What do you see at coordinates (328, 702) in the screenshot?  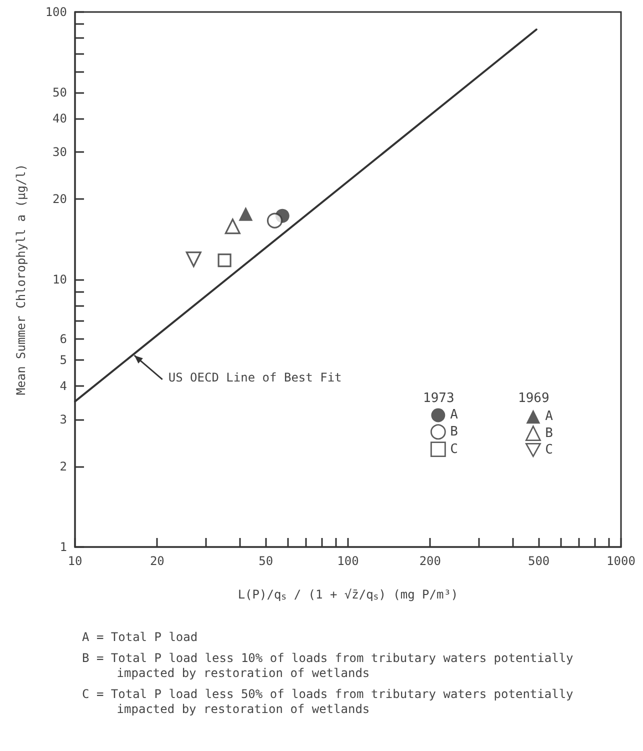 I see `text: C = Total P load less 50% of loads from tributary waters potentially impacted by restoration of wetlands` at bounding box center [328, 702].